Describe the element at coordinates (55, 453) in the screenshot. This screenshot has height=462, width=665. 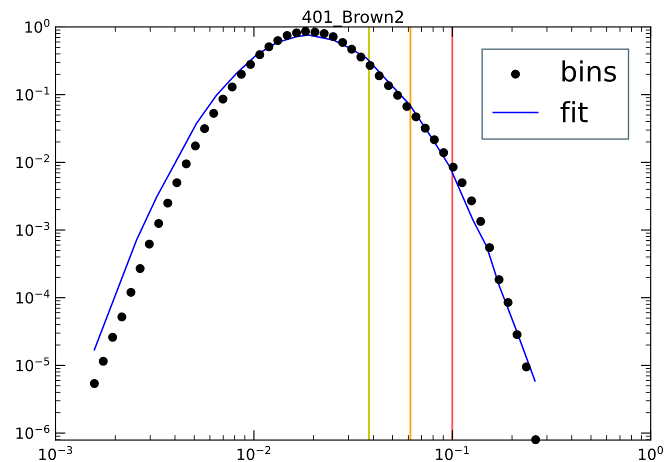
I see `x-tick-label: 10$^{−3}$` at that location.